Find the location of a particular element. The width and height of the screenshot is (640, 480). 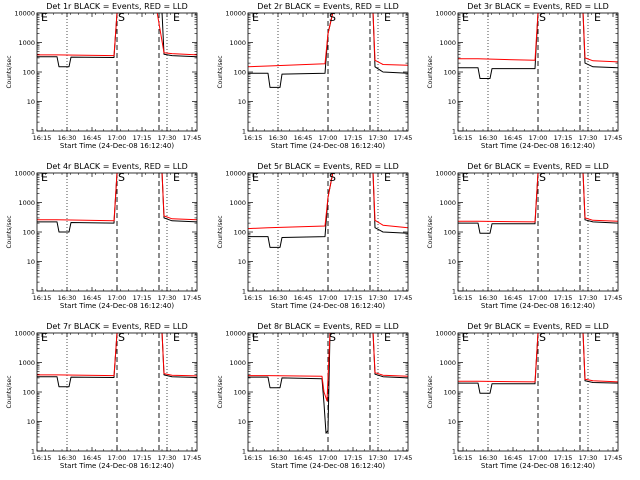

y-tick-label: 1 is located at coordinates (33, 132).